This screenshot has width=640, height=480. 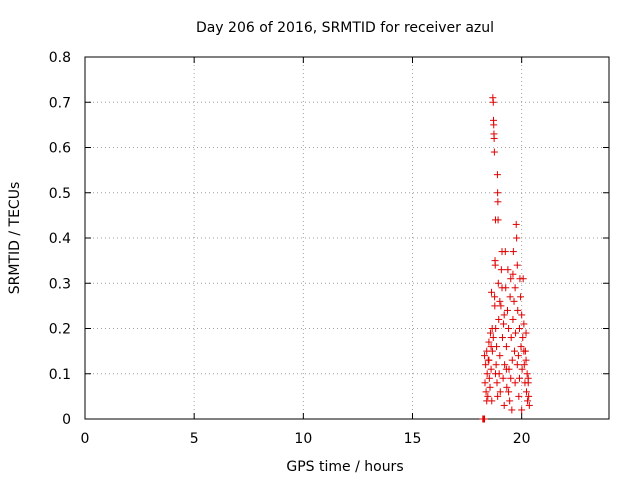 What do you see at coordinates (66, 420) in the screenshot?
I see `y-tick-label: 0` at bounding box center [66, 420].